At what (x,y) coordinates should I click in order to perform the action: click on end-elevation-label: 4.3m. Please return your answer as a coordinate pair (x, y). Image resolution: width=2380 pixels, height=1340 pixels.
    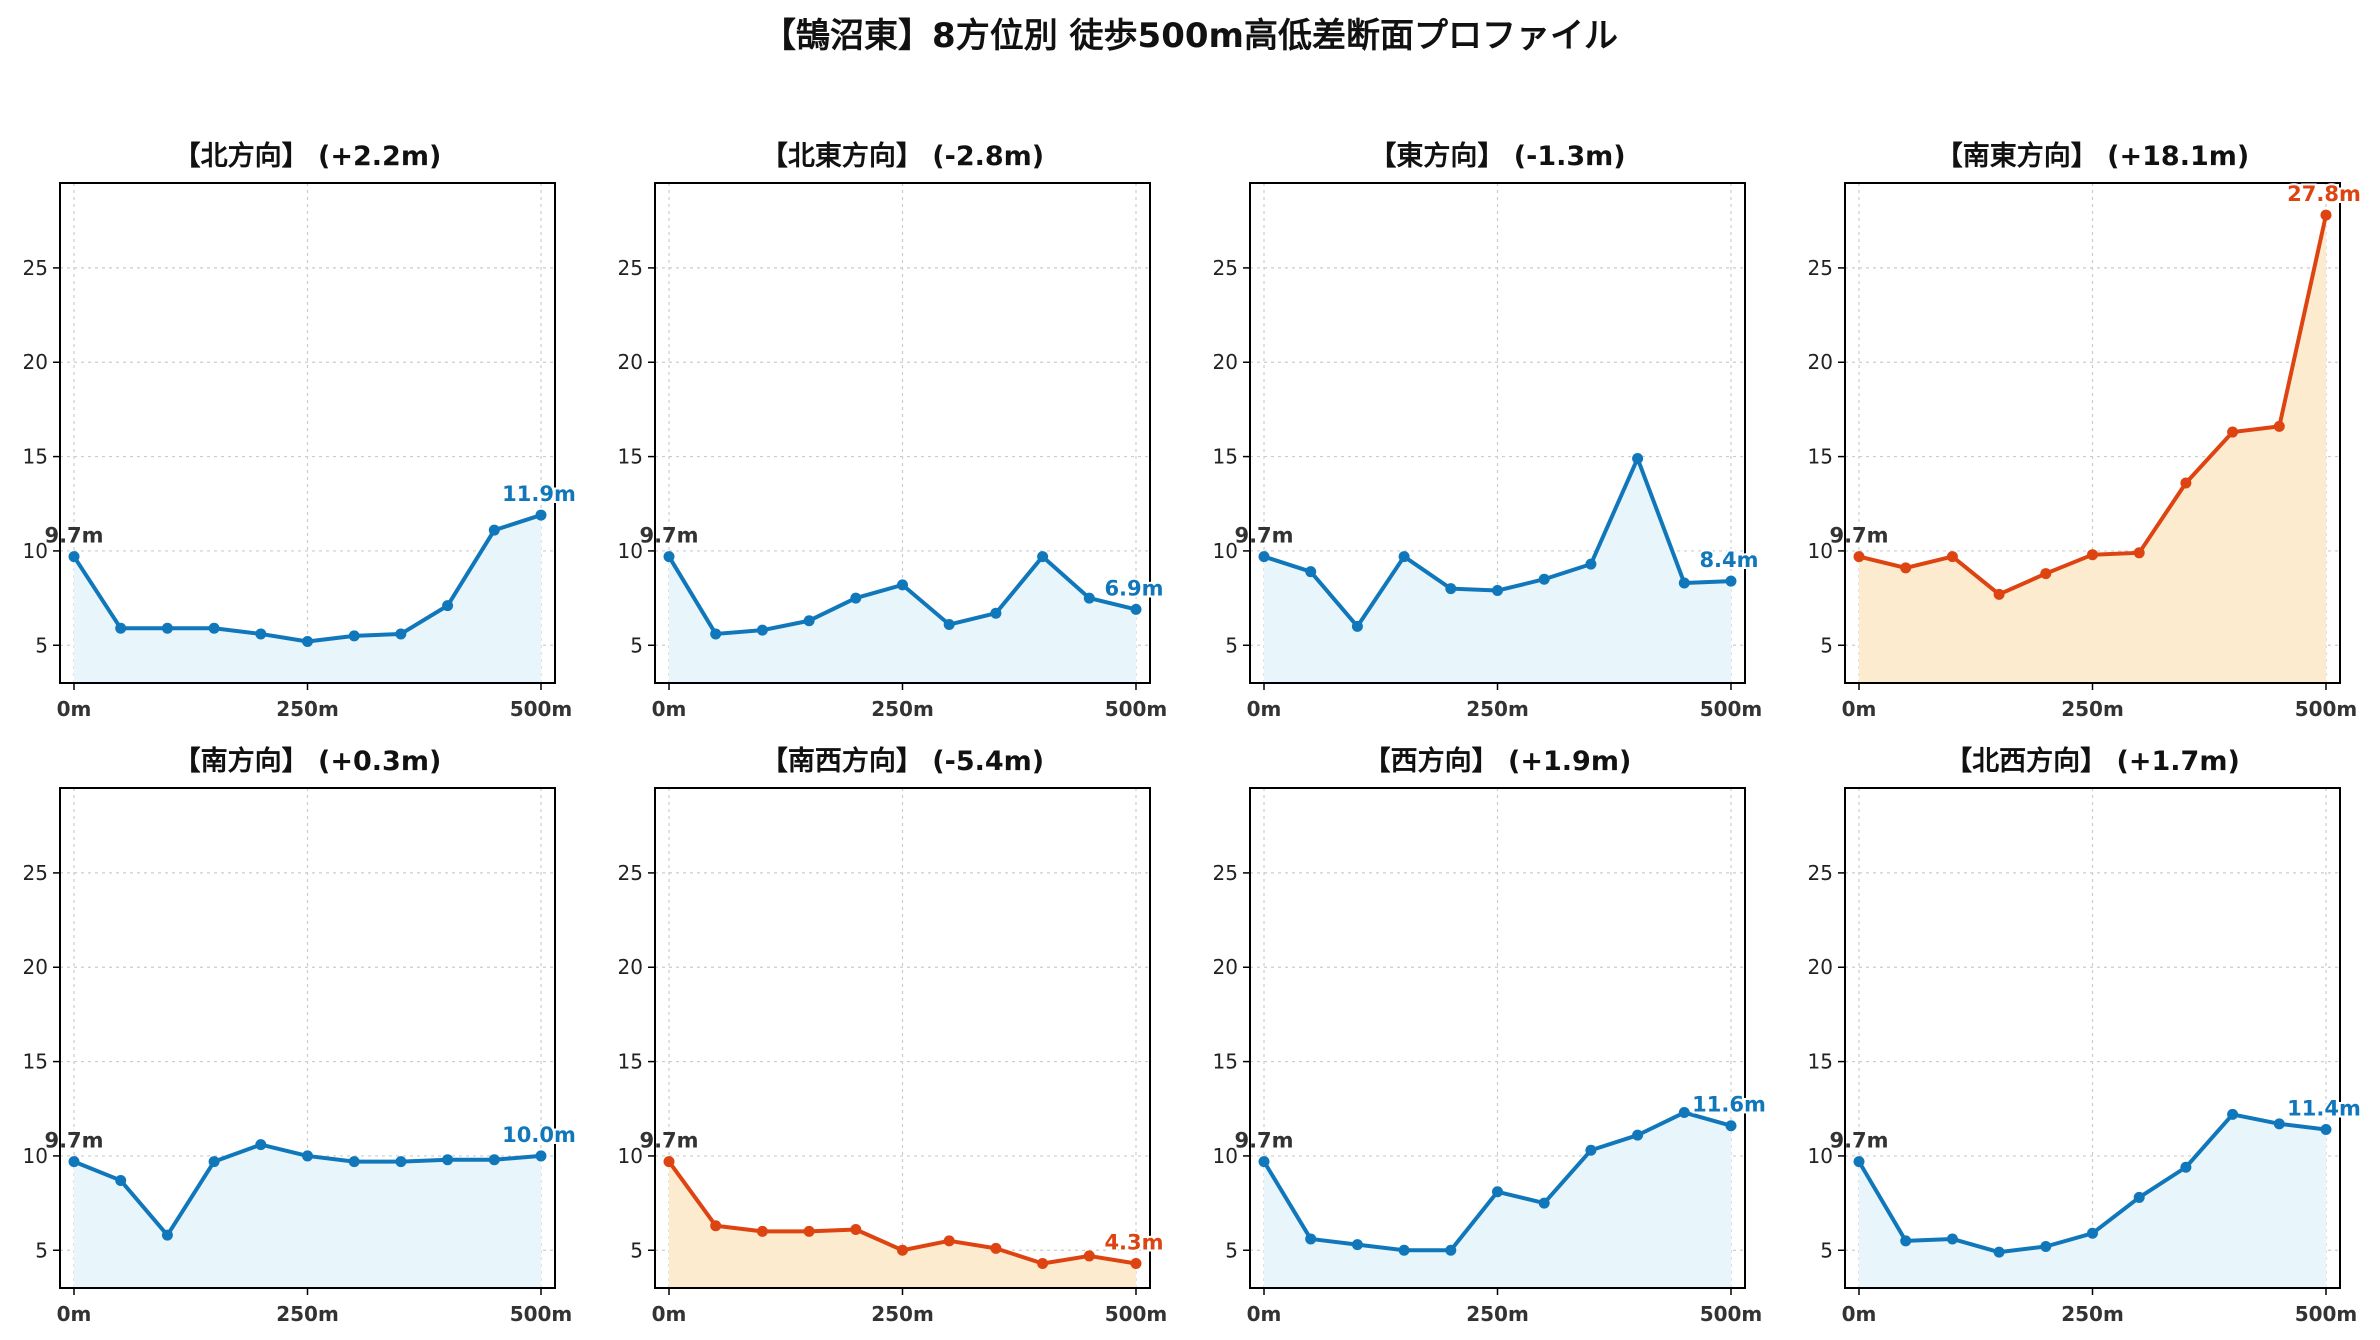
    Looking at the image, I should click on (1133, 1242).